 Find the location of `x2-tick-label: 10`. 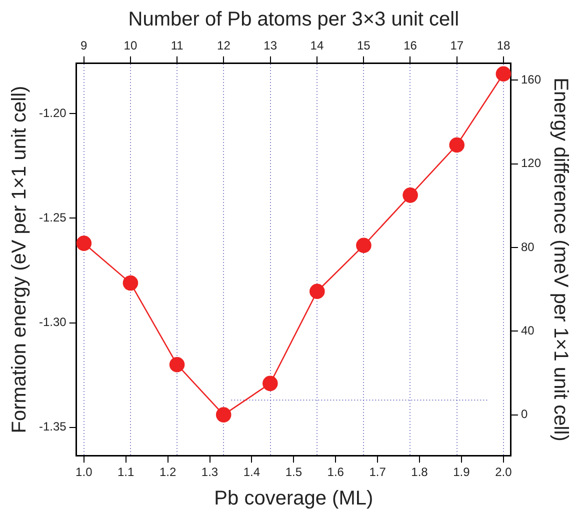

x2-tick-label: 10 is located at coordinates (131, 45).